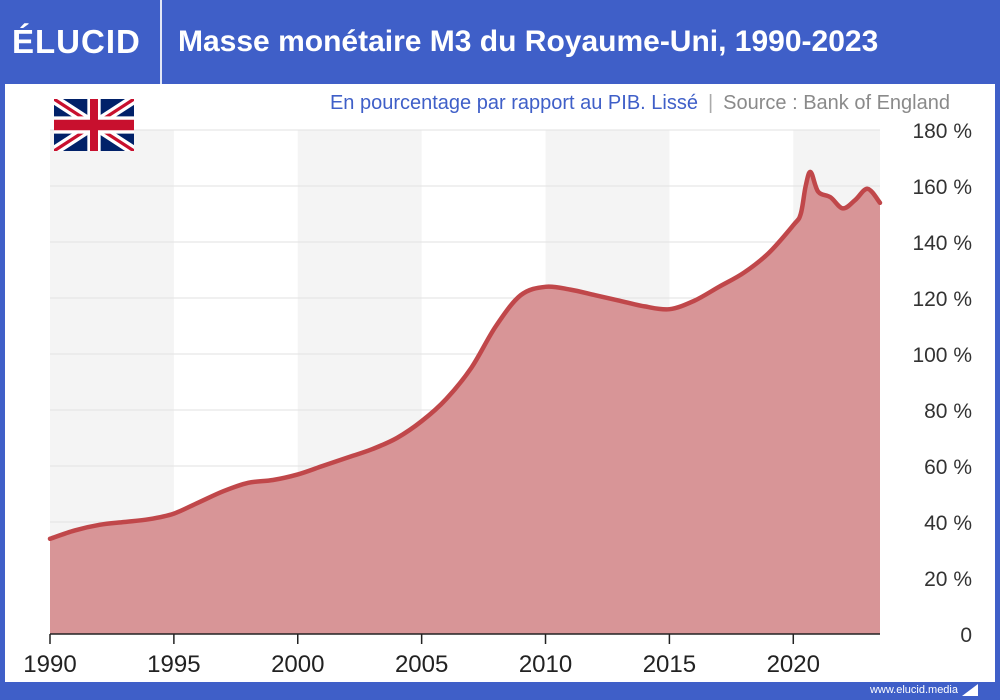 This screenshot has width=1000, height=700. Describe the element at coordinates (94, 125) in the screenshot. I see `uk-flag-icon` at that location.